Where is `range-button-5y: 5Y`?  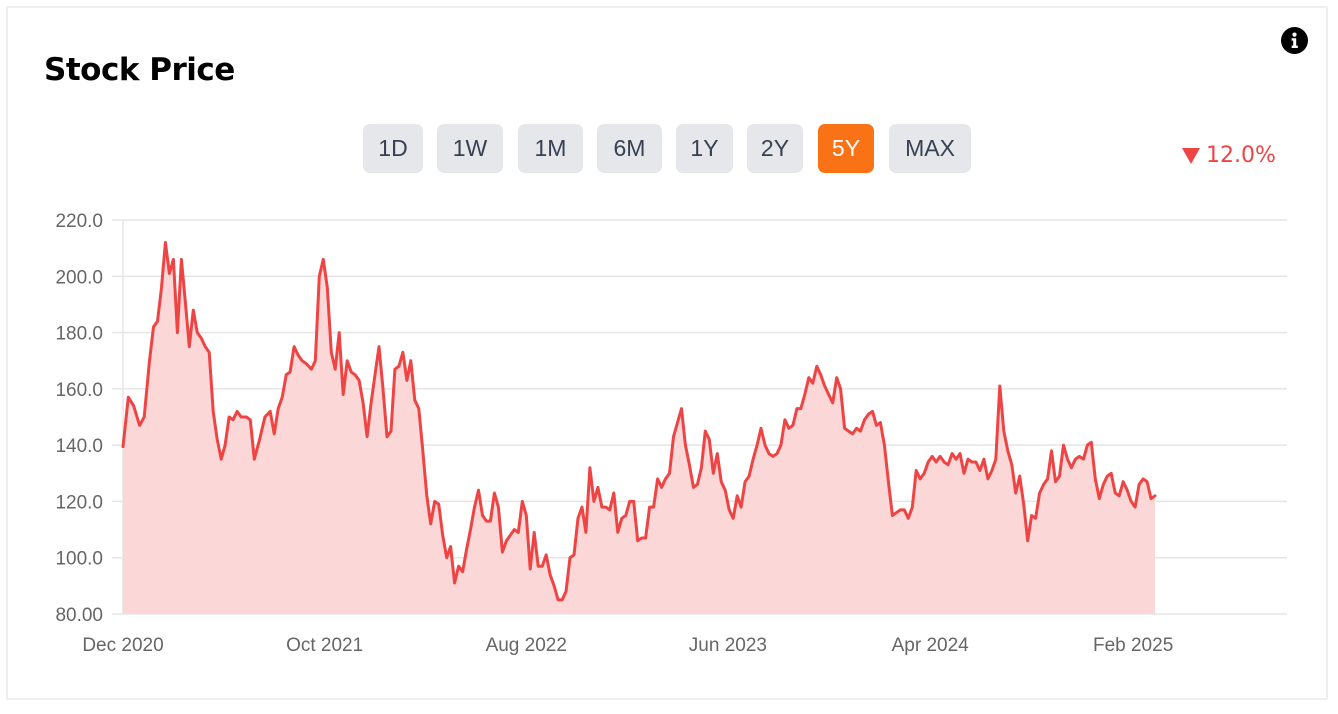
range-button-5y: 5Y is located at coordinates (846, 148).